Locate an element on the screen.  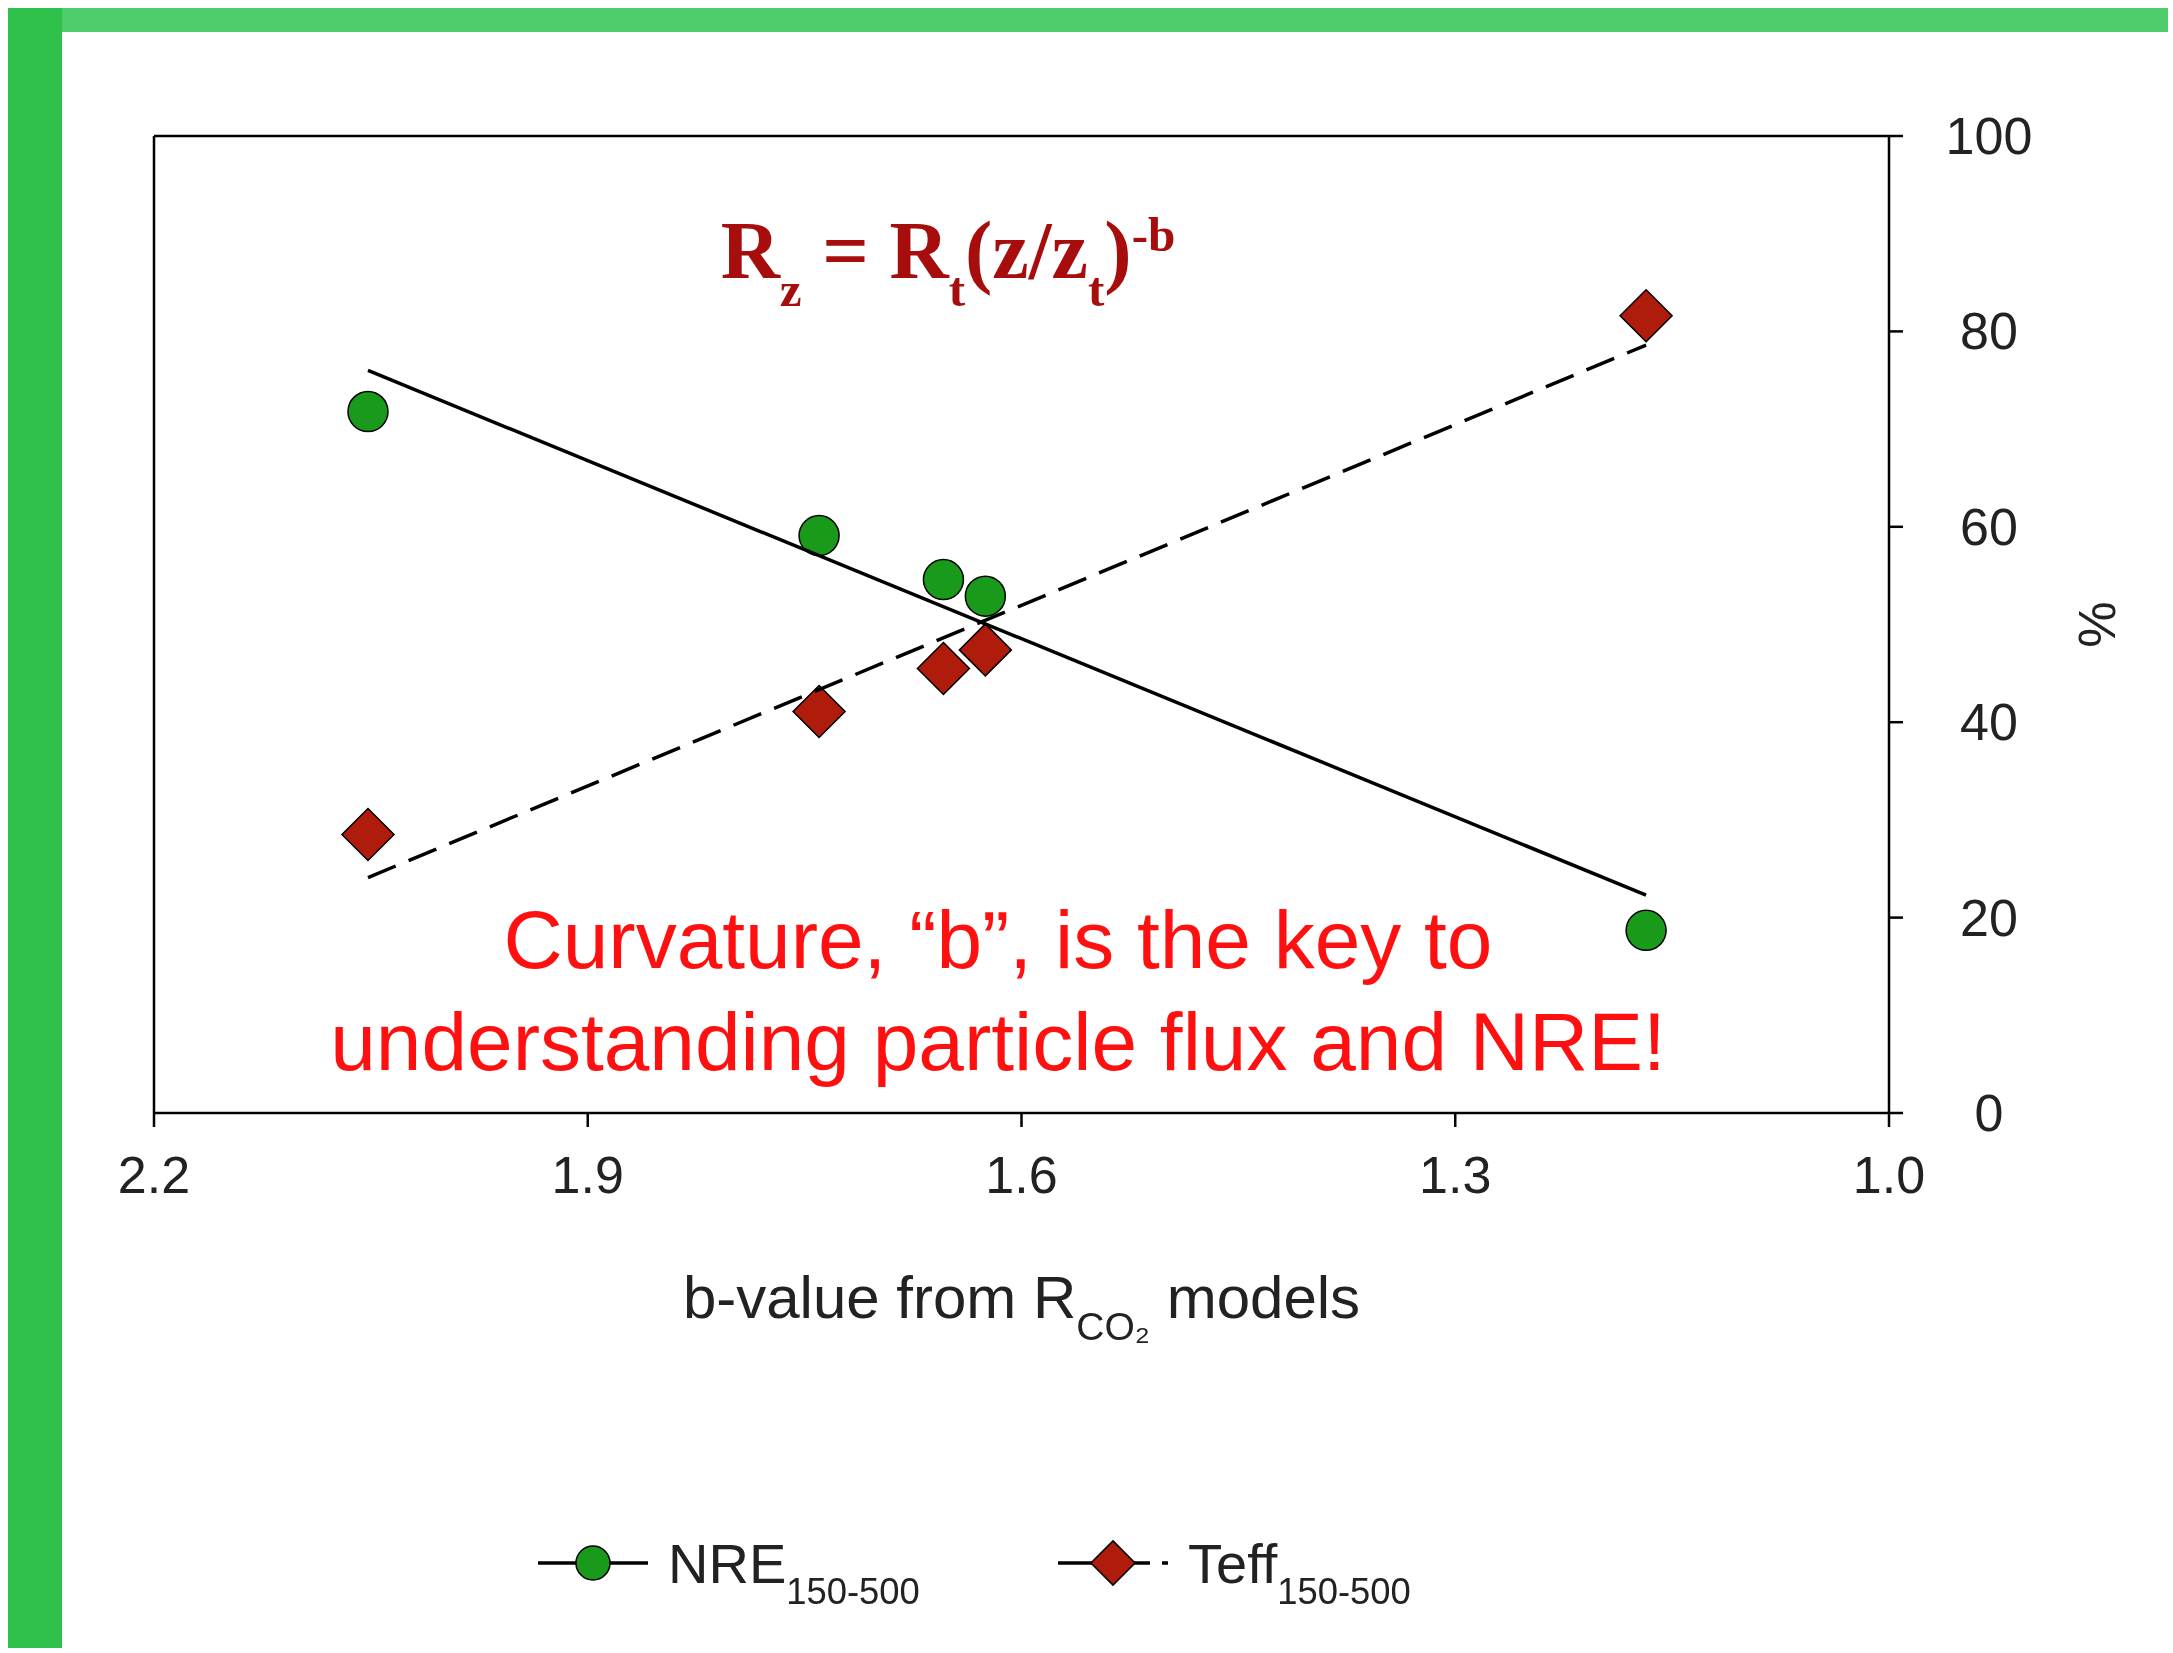
legend-label: NRE$_{150-500}$ is located at coordinates (794, 1572).